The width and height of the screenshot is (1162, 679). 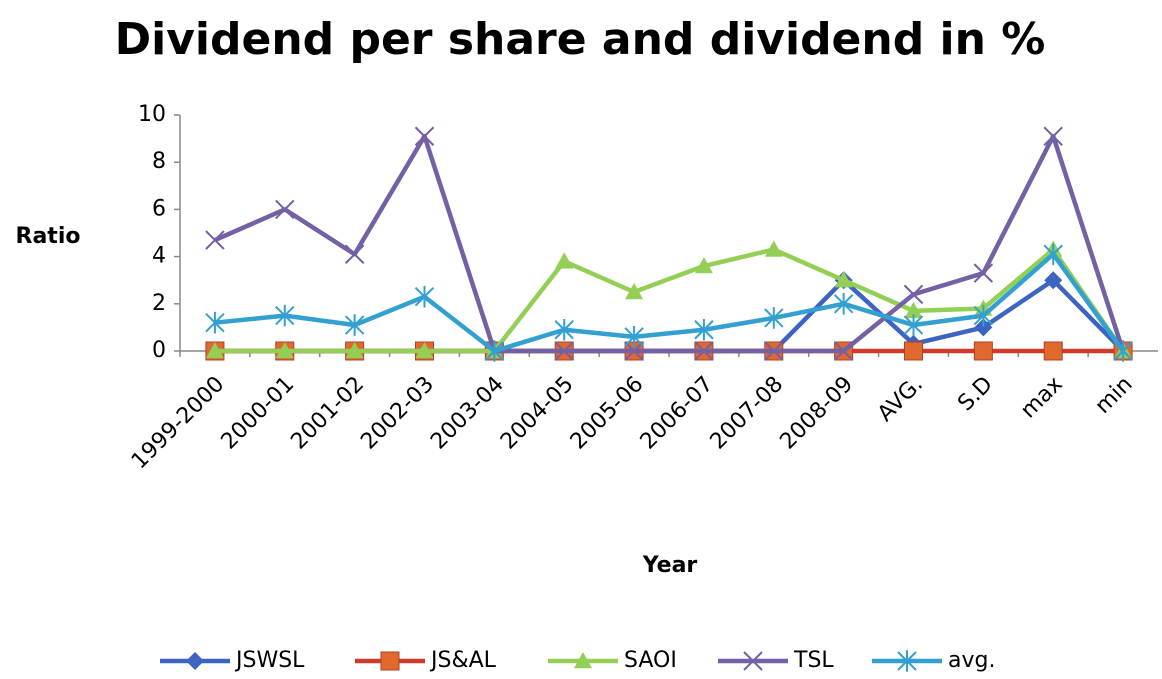 What do you see at coordinates (159, 161) in the screenshot?
I see `y-tick-label: 8` at bounding box center [159, 161].